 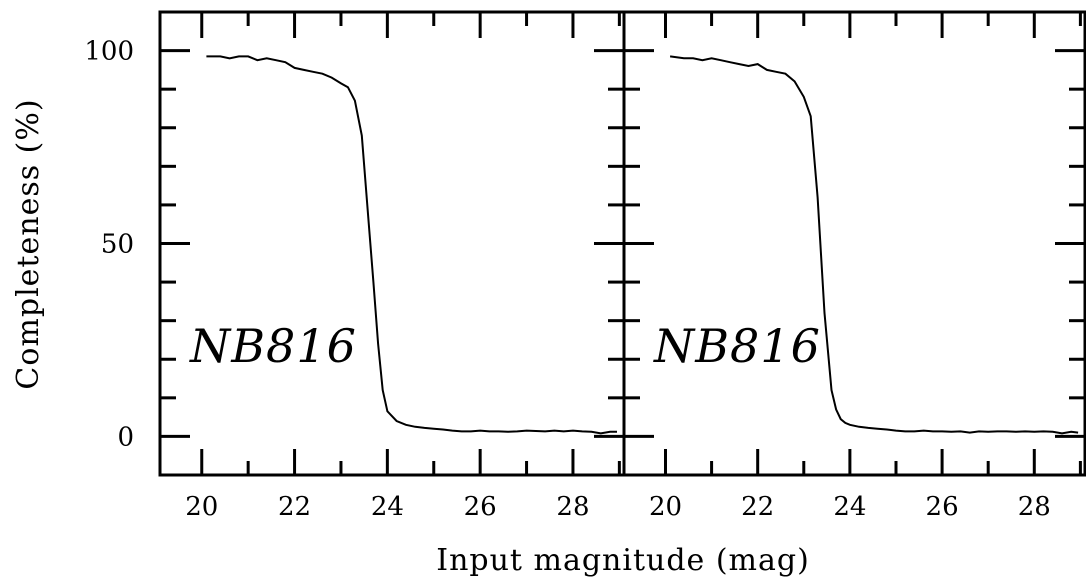 I want to click on y-tick-label: 50, so click(x=117, y=245).